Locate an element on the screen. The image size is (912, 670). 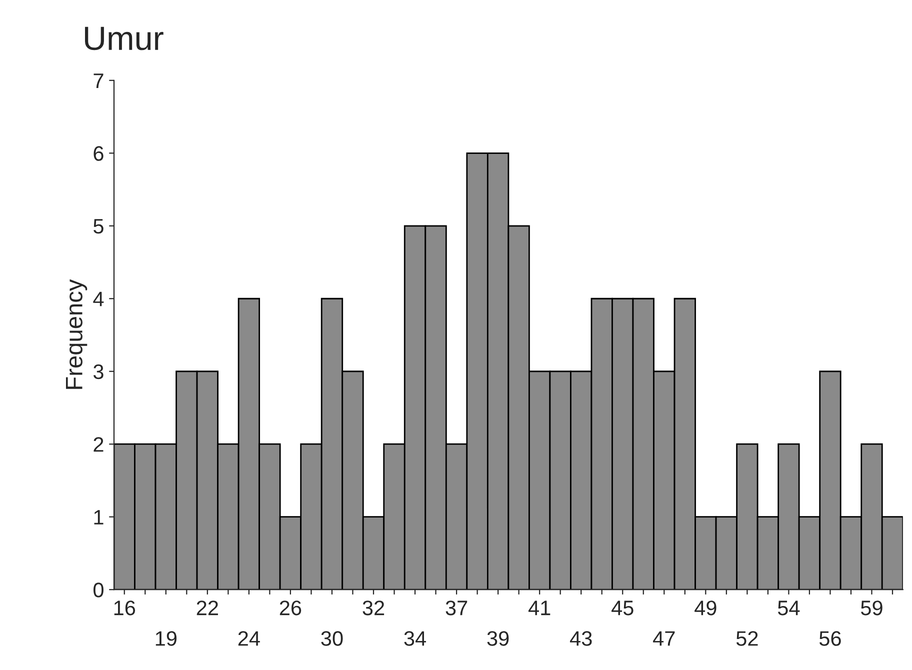
y-tick-label: 0 is located at coordinates (99, 590).